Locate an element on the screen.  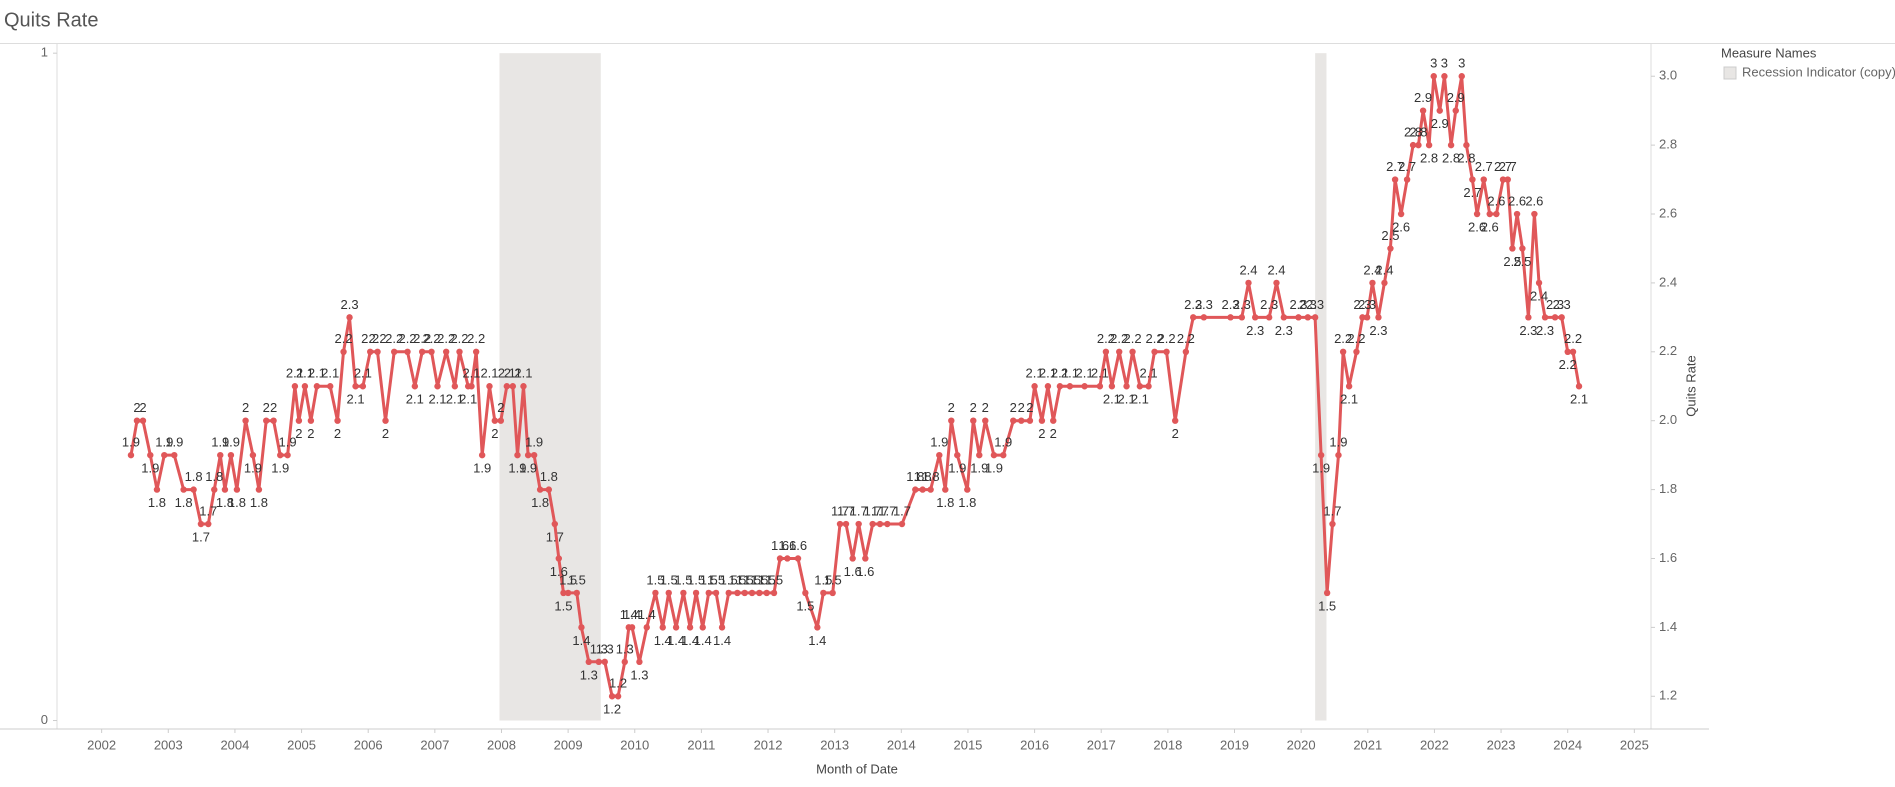
chart-title: Quits Rate is located at coordinates (51, 20).